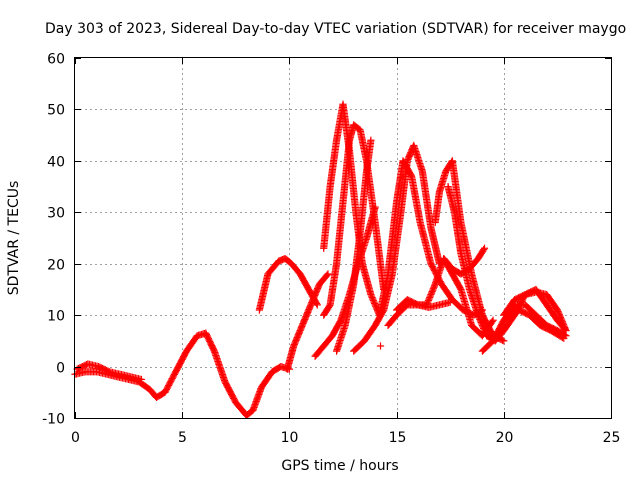 Image resolution: width=640 pixels, height=480 pixels. Describe the element at coordinates (182, 438) in the screenshot. I see `x-tick-label: 5` at that location.